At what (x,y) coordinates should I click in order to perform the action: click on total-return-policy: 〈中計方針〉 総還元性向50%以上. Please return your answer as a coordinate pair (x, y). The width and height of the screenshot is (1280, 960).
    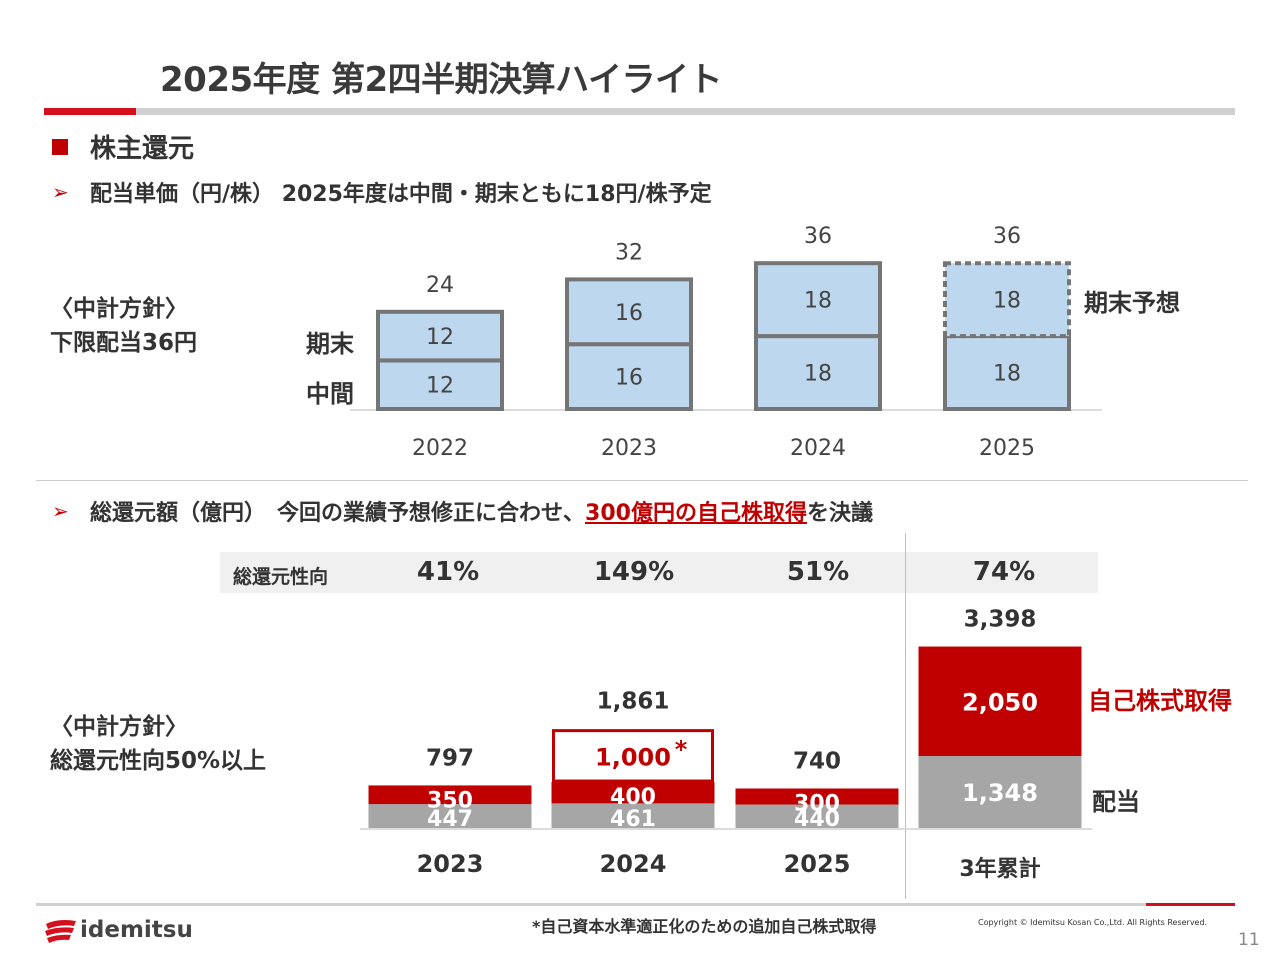
    Looking at the image, I should click on (158, 744).